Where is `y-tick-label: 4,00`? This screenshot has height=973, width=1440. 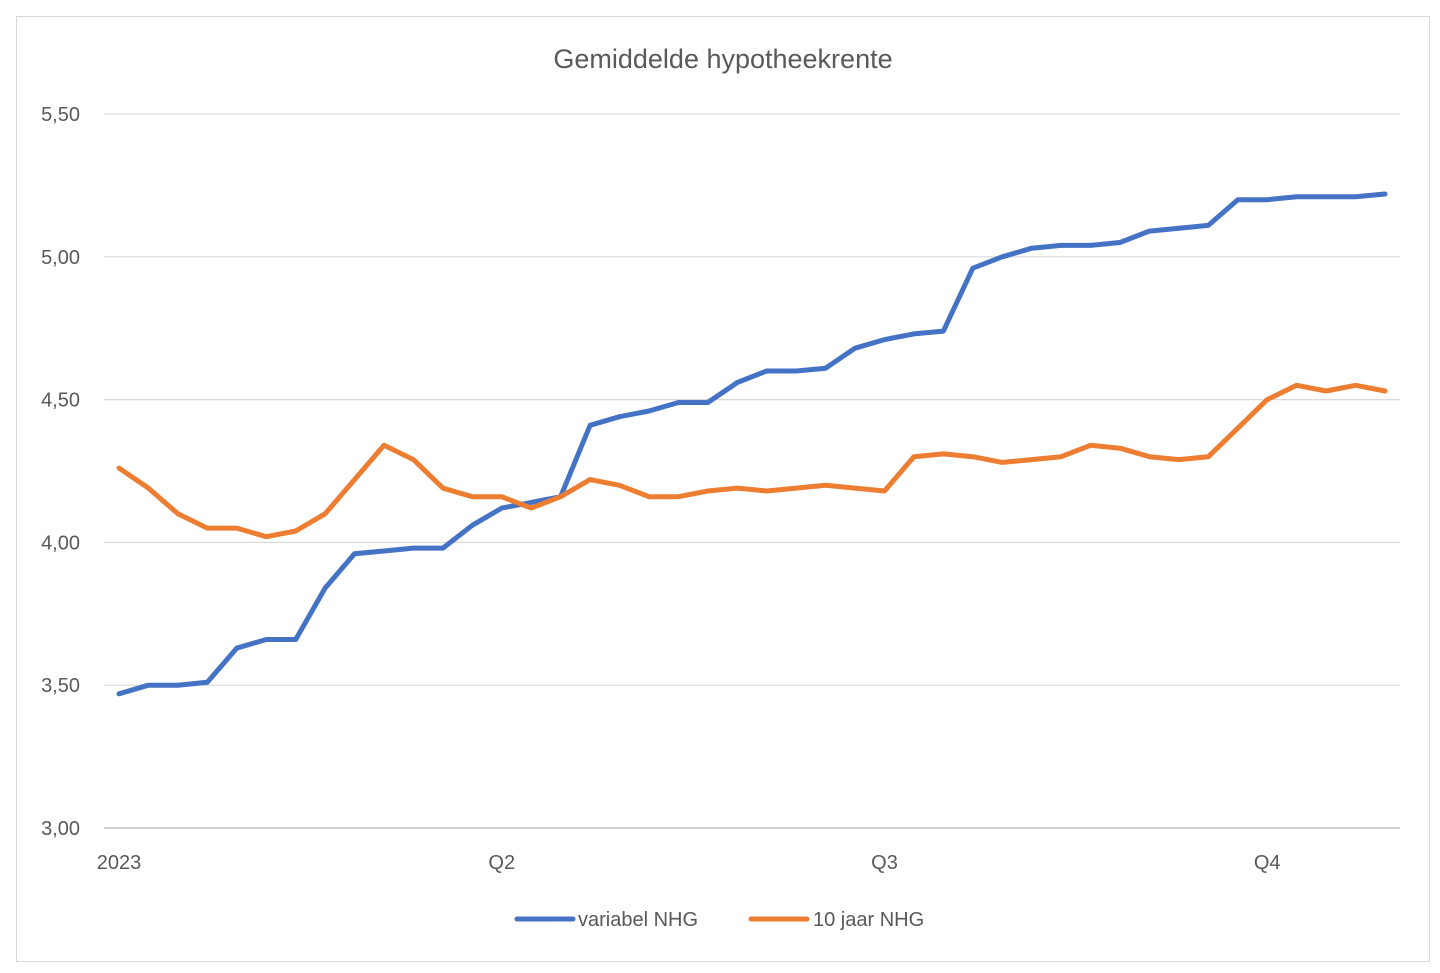 y-tick-label: 4,00 is located at coordinates (60, 543).